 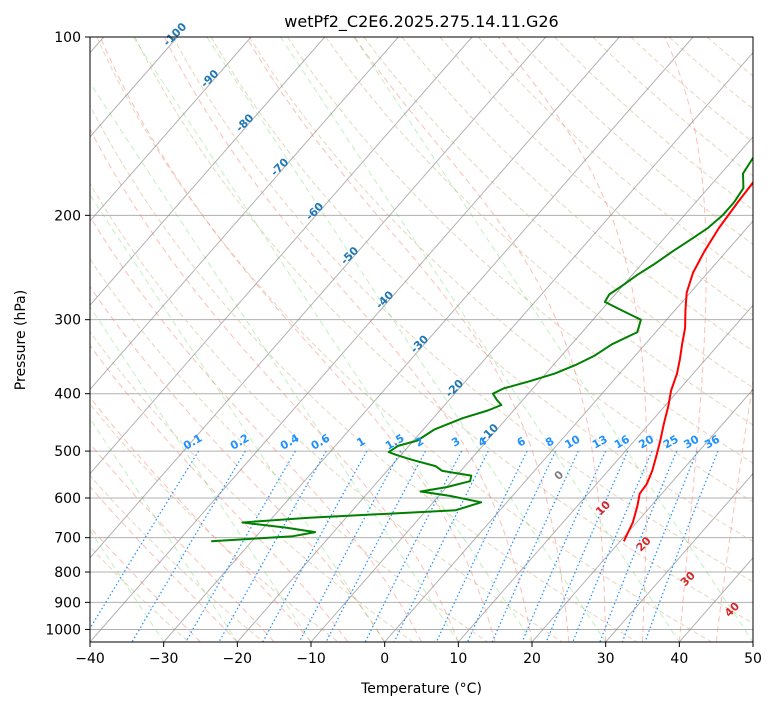 What do you see at coordinates (532, 659) in the screenshot?
I see `x-tick-label: 20` at bounding box center [532, 659].